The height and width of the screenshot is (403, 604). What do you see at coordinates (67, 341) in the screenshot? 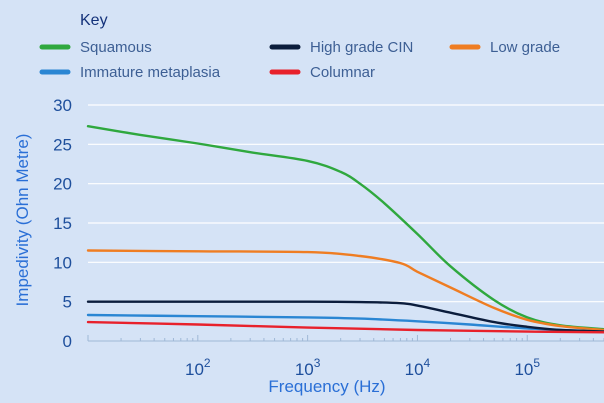
I see `y-tick-label-0: 0` at bounding box center [67, 341].